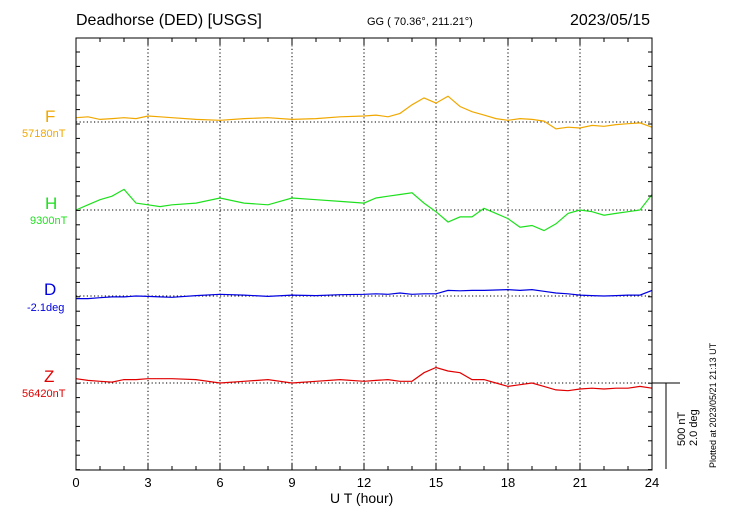 The width and height of the screenshot is (730, 520). What do you see at coordinates (666, 425) in the screenshot?
I see `scale-bar` at bounding box center [666, 425].